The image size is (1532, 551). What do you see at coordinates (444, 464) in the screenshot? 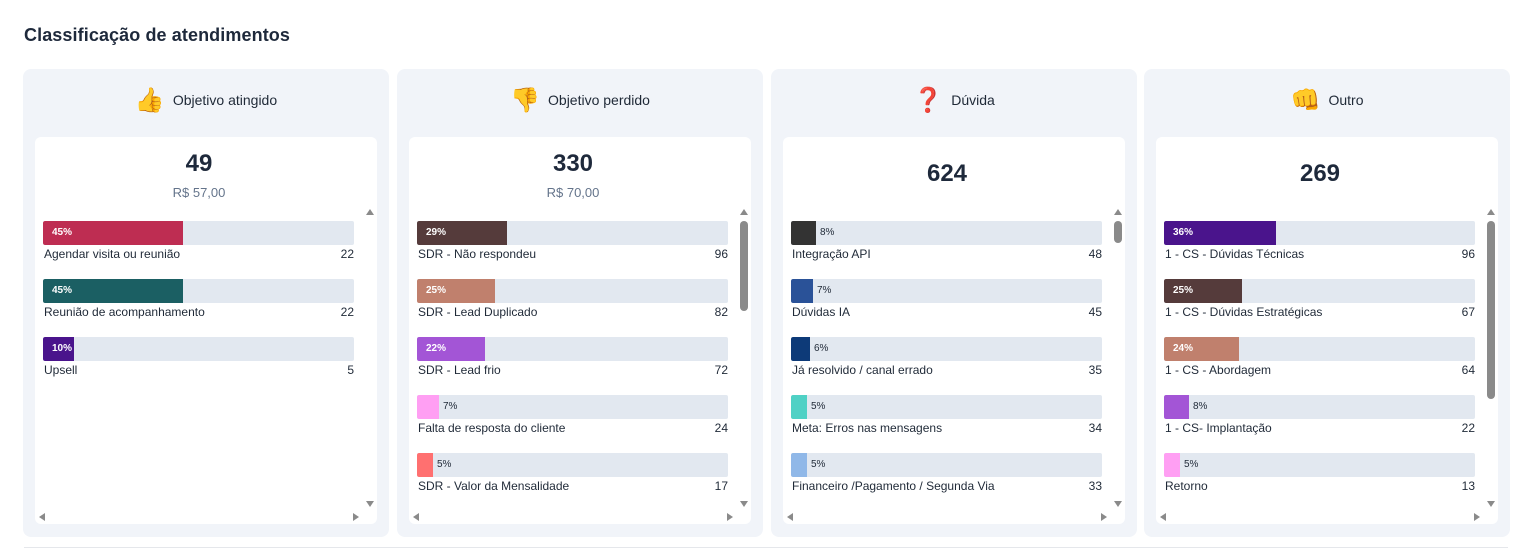
I see `progress-percent: 5%` at bounding box center [444, 464].